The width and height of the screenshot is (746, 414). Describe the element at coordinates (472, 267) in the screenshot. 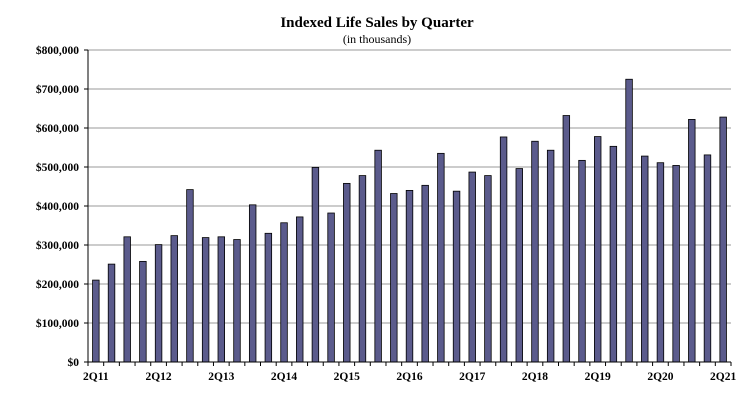

I see `bar-2Q17` at that location.